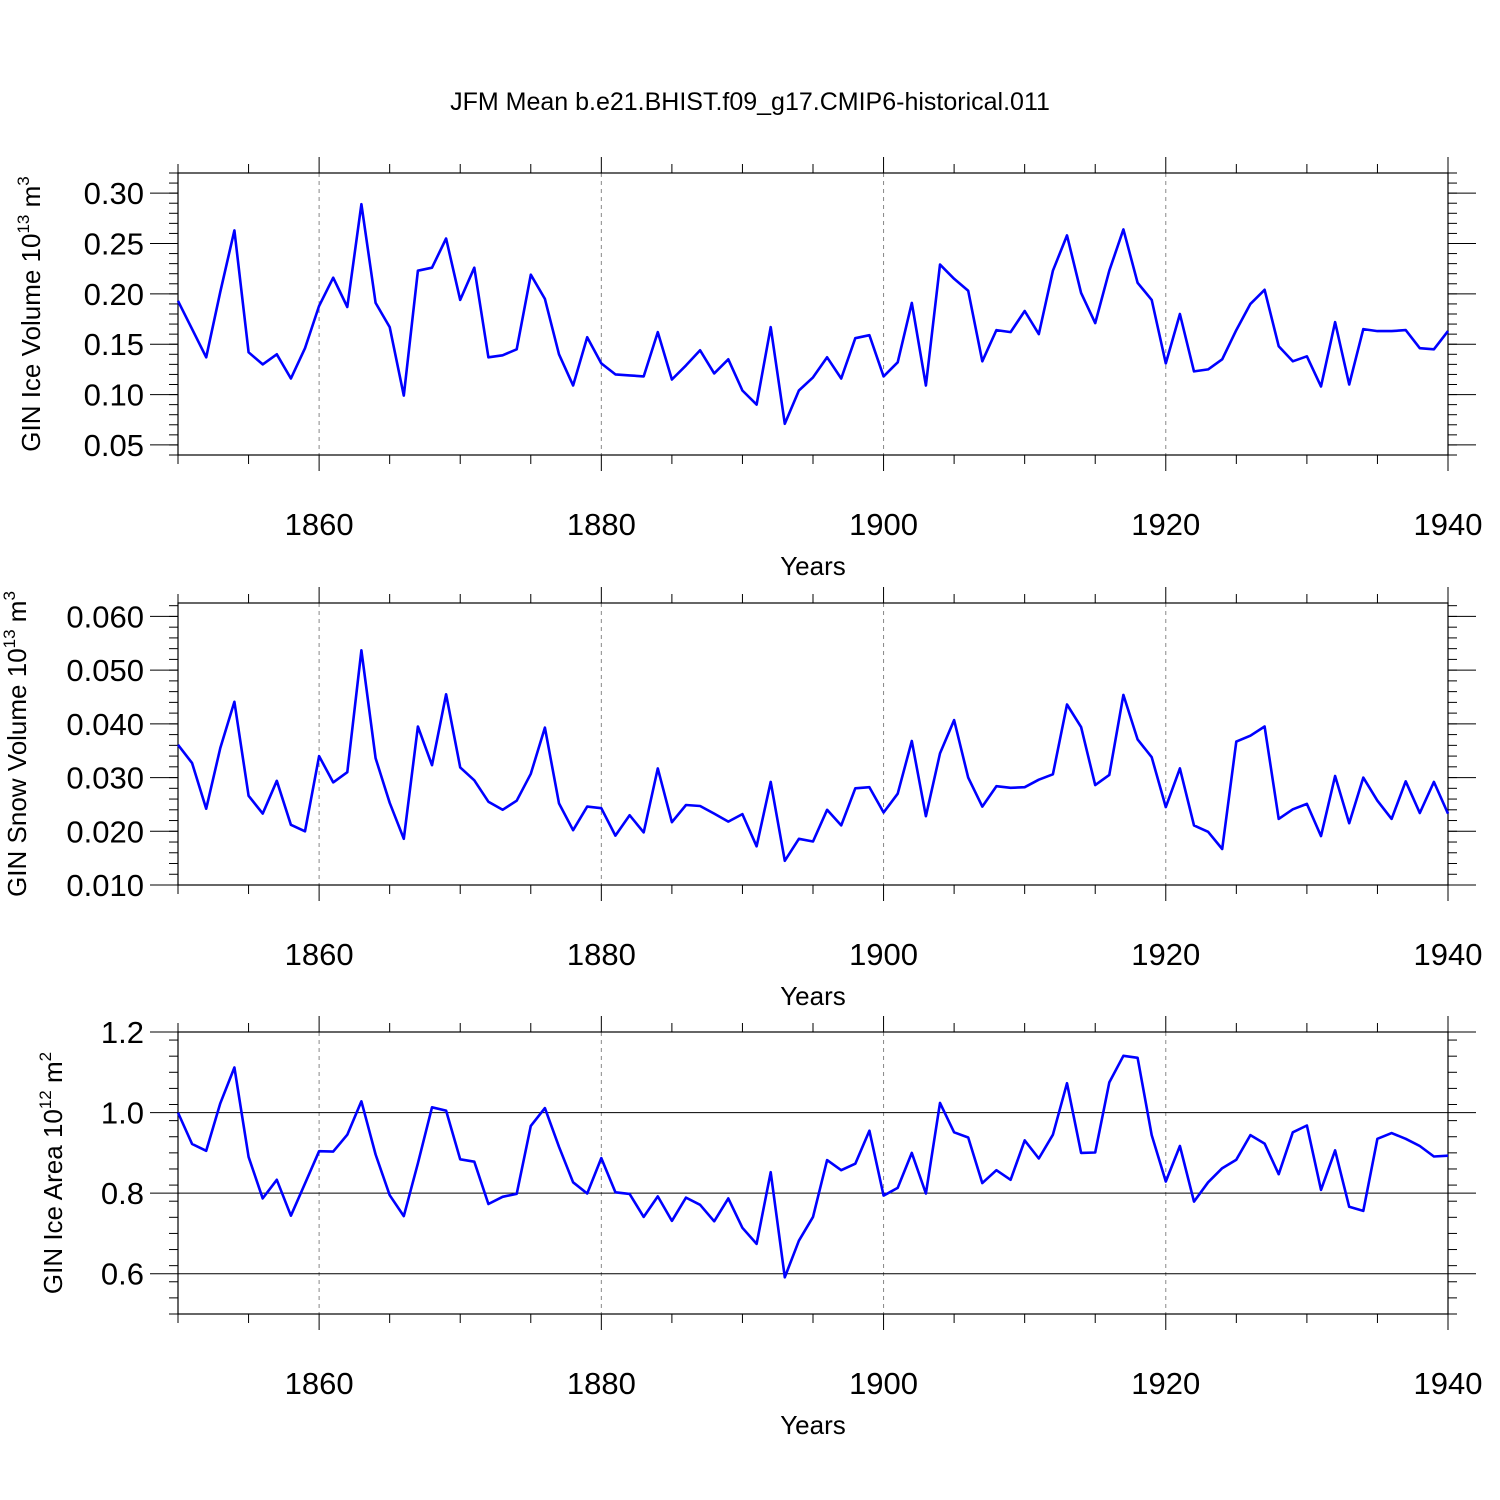 This screenshot has width=1500, height=1500. I want to click on y-axis-label: GIN Ice Volume 1013 m3, so click(30, 314).